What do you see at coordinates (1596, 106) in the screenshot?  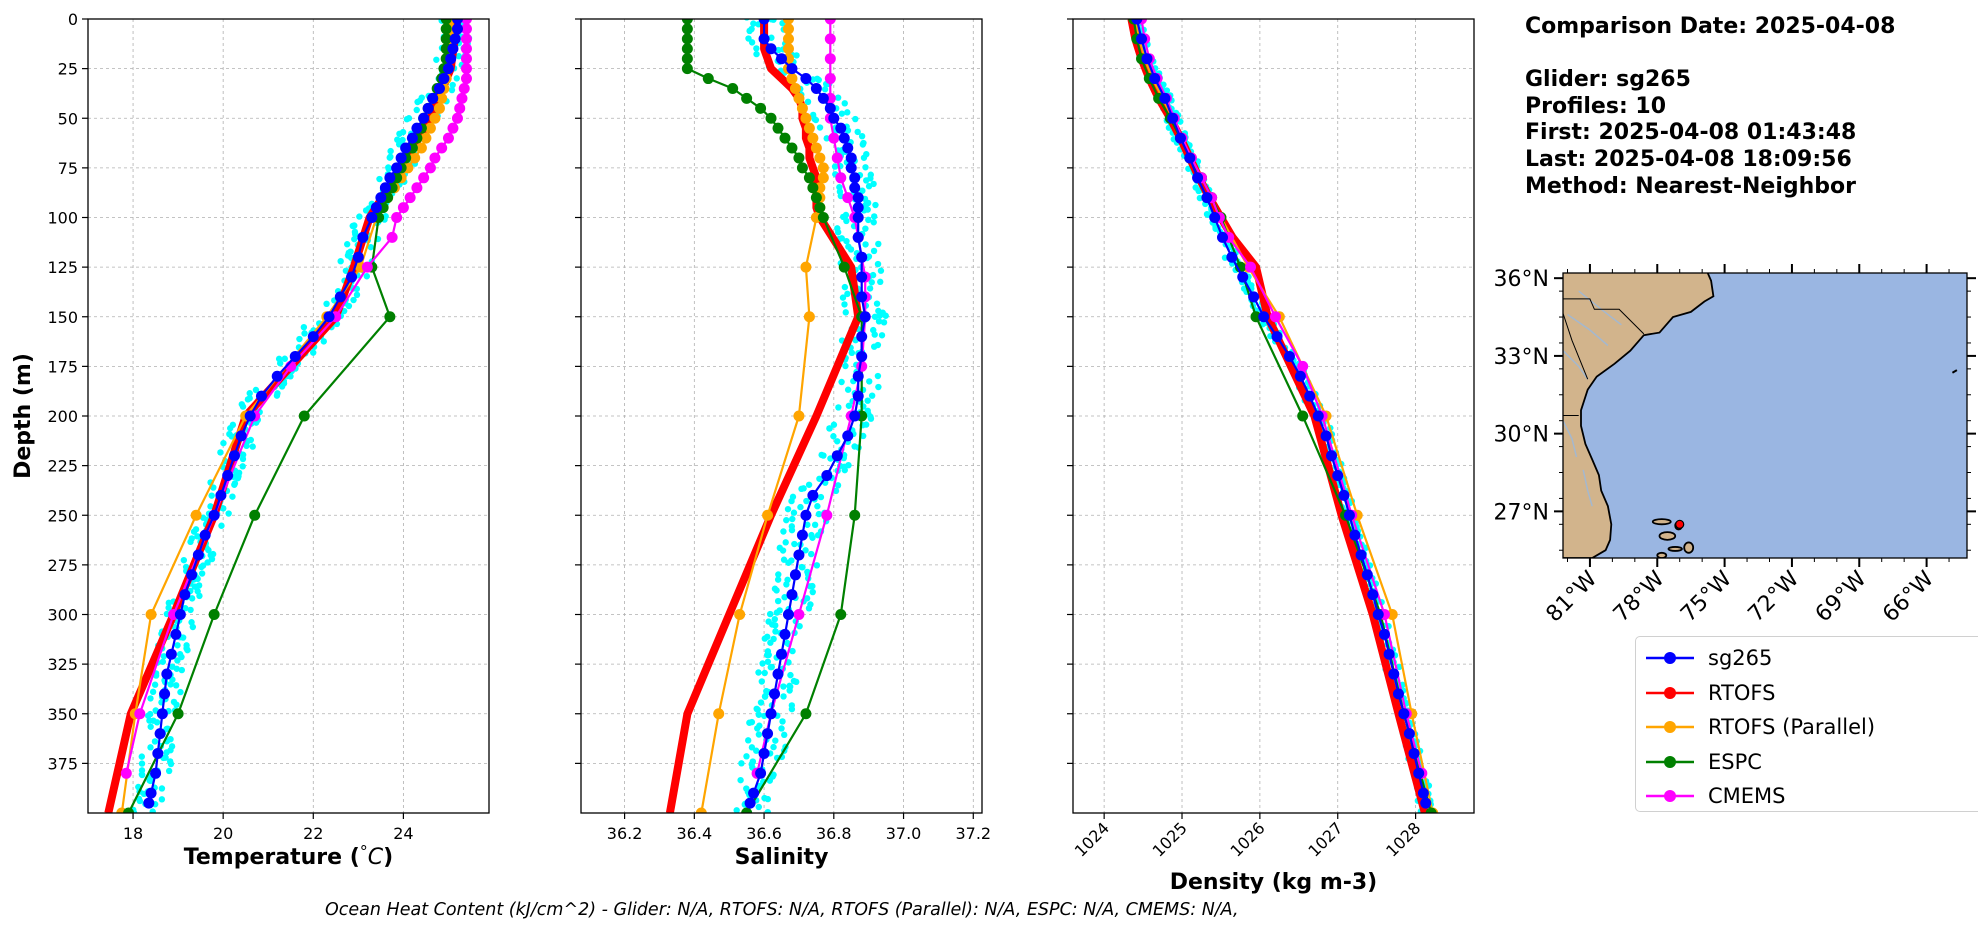 I see `profile-count: Profiles: 10` at bounding box center [1596, 106].